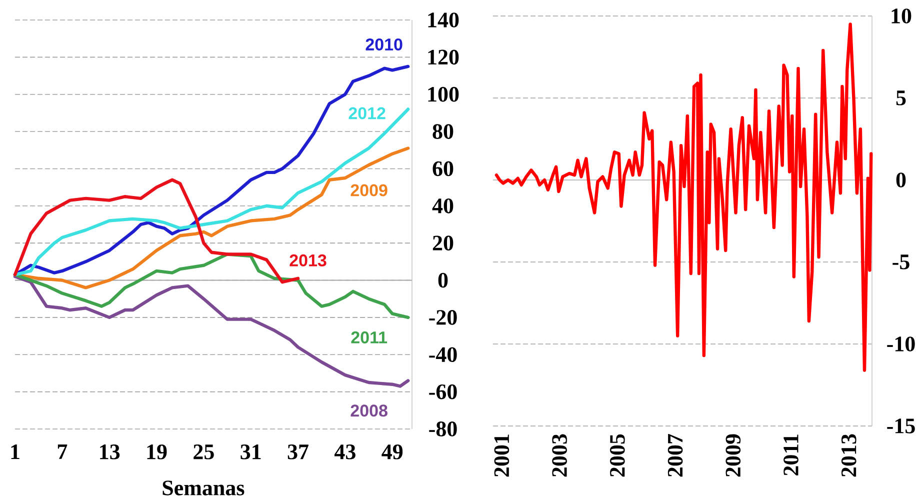  Describe the element at coordinates (791, 455) in the screenshot. I see `x-tick-label: 2011` at that location.